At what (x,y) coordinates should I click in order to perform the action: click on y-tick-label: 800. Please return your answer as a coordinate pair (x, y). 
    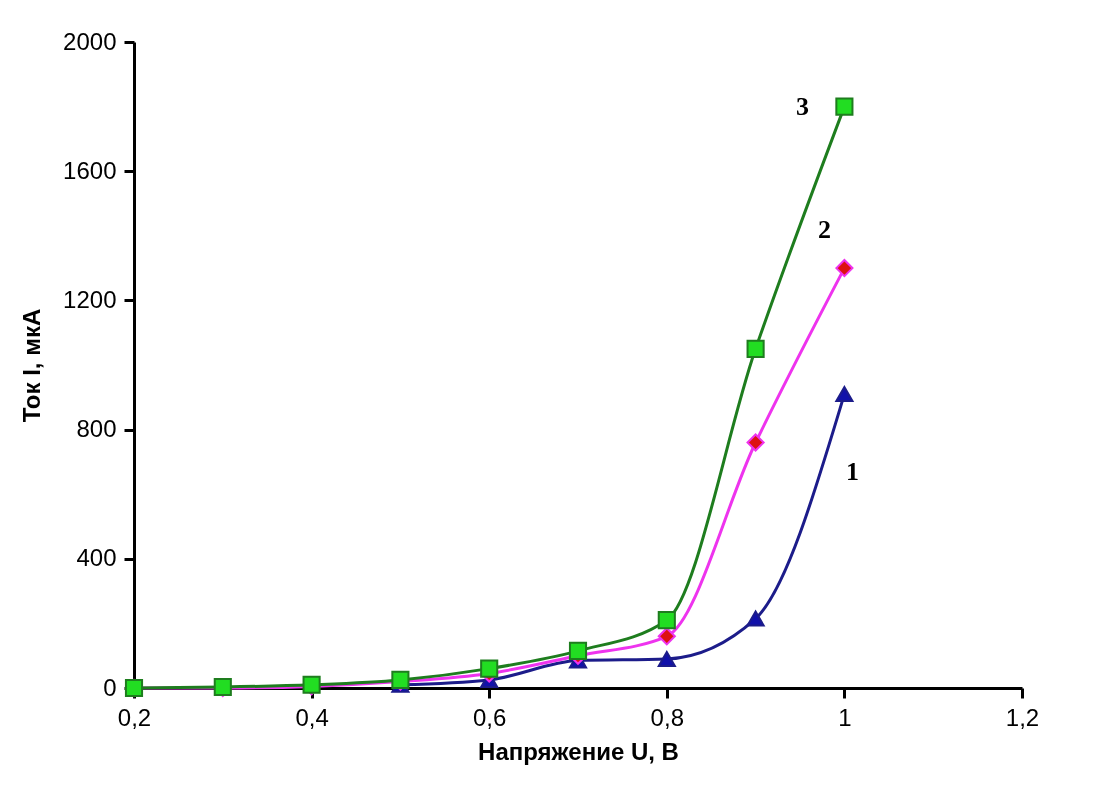
    Looking at the image, I should click on (96, 429).